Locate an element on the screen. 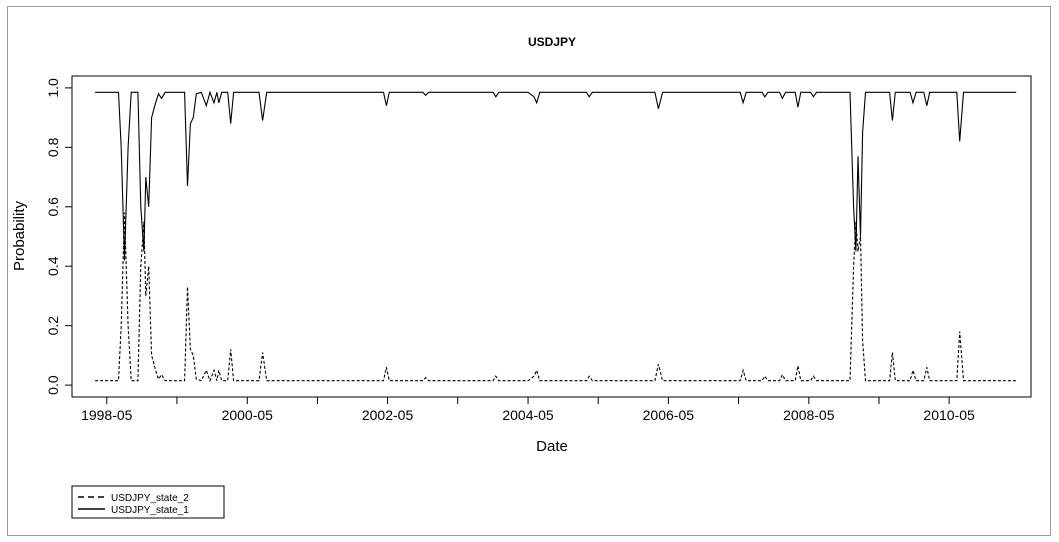 This screenshot has width=1059, height=542. y-tick-label: 0.0 is located at coordinates (53, 385).